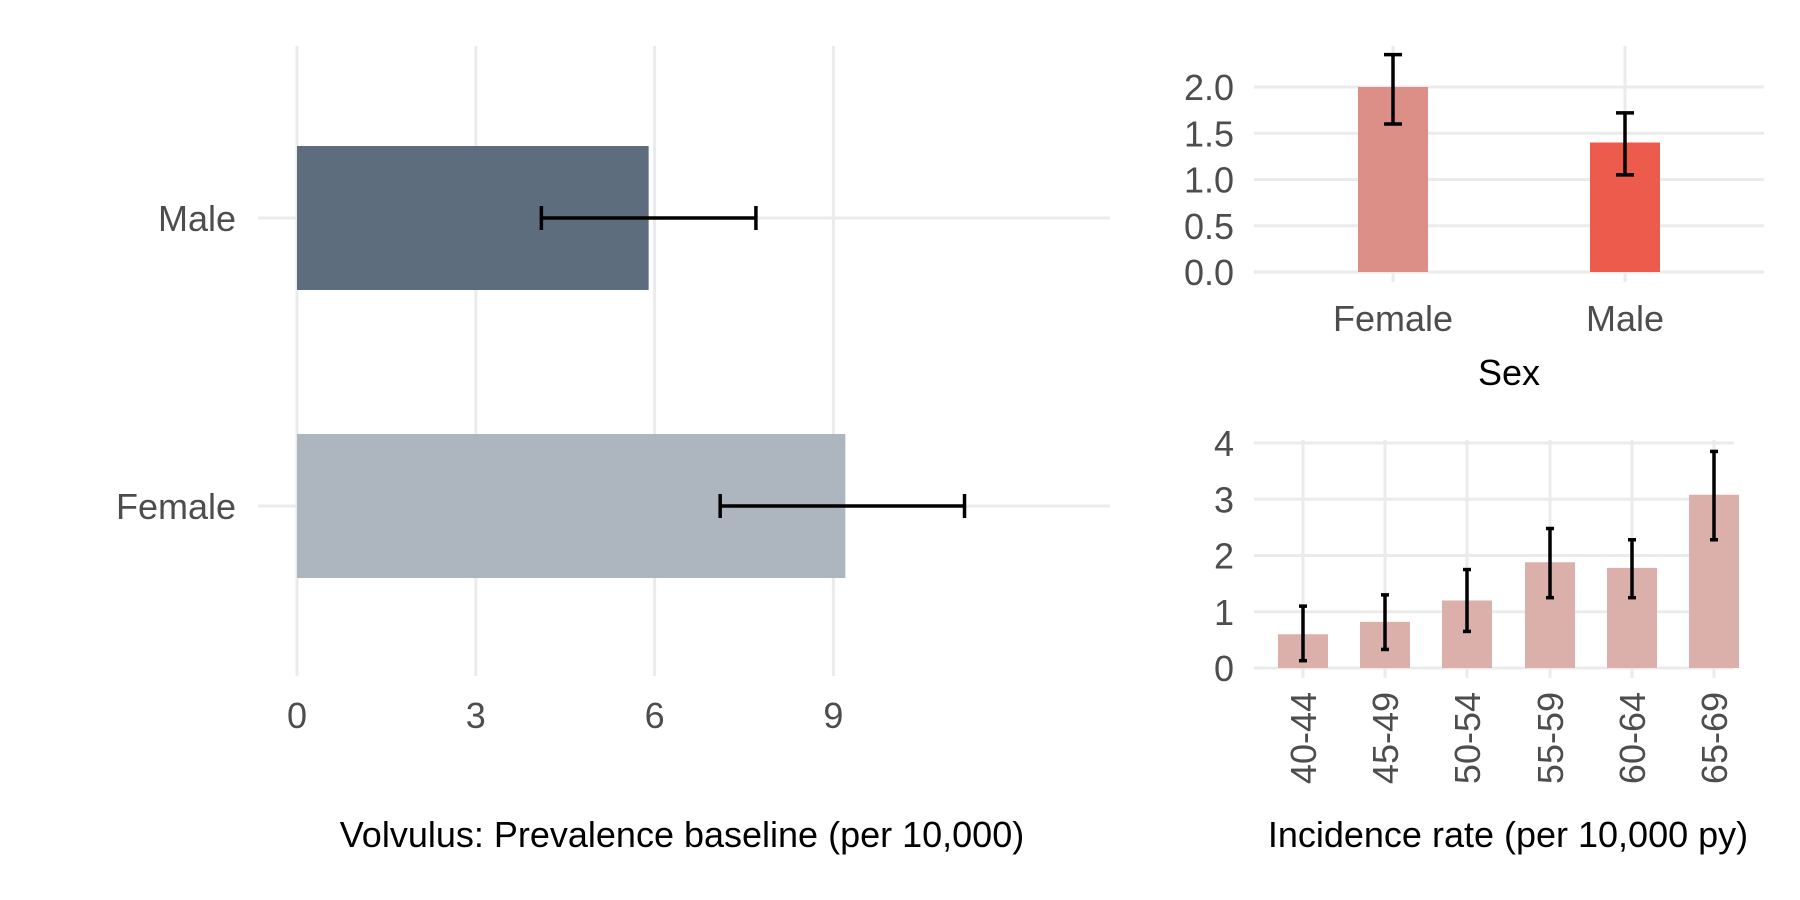 Image resolution: width=1800 pixels, height=900 pixels. I want to click on prevalence-category-label-male: Male, so click(197, 218).